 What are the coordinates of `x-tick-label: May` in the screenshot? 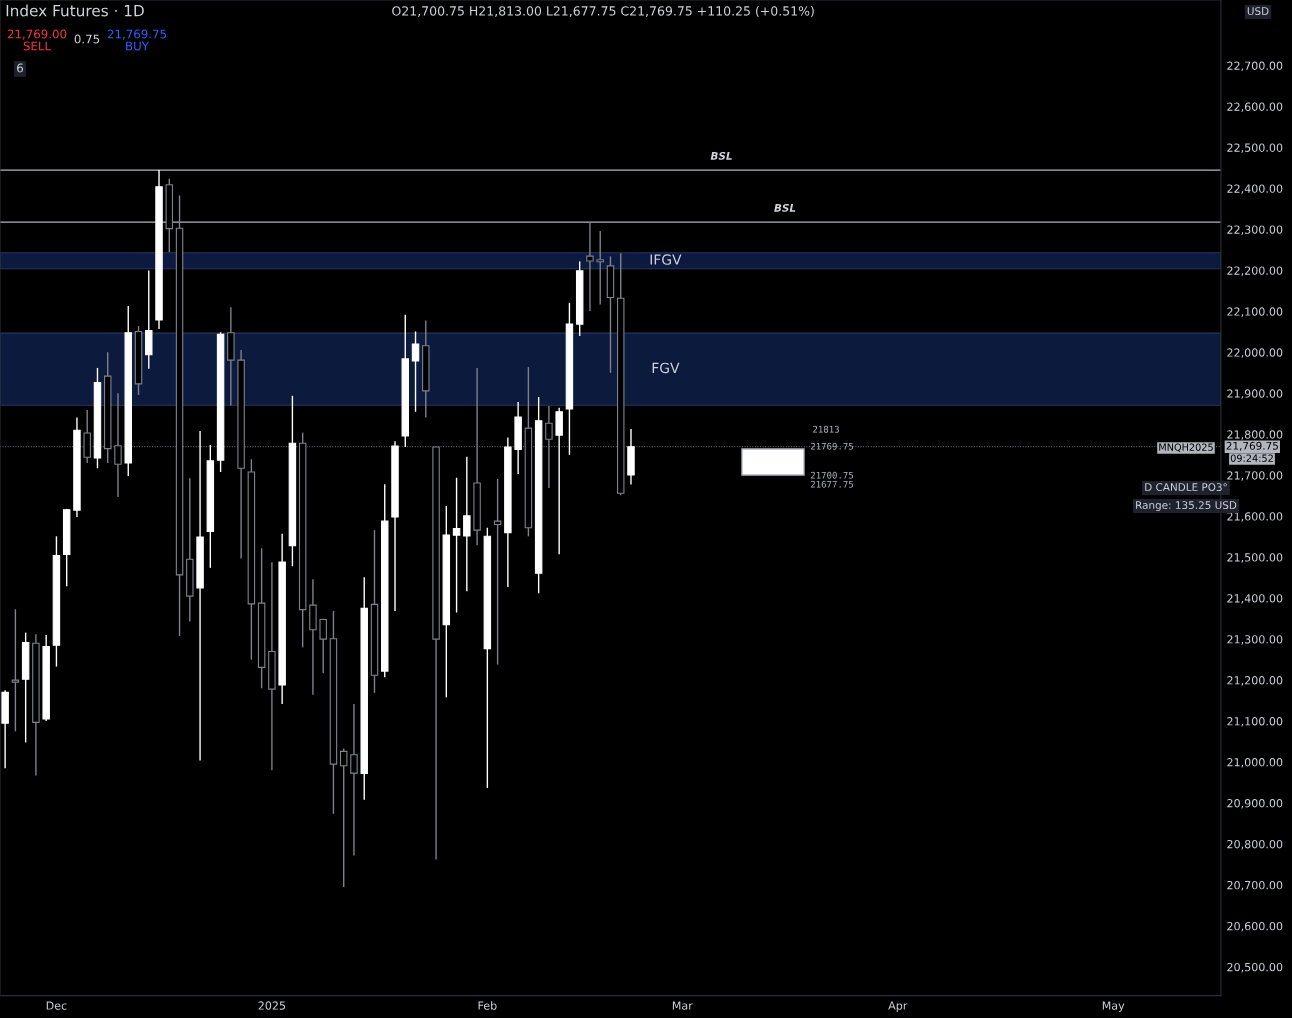 It's located at (1113, 1006).